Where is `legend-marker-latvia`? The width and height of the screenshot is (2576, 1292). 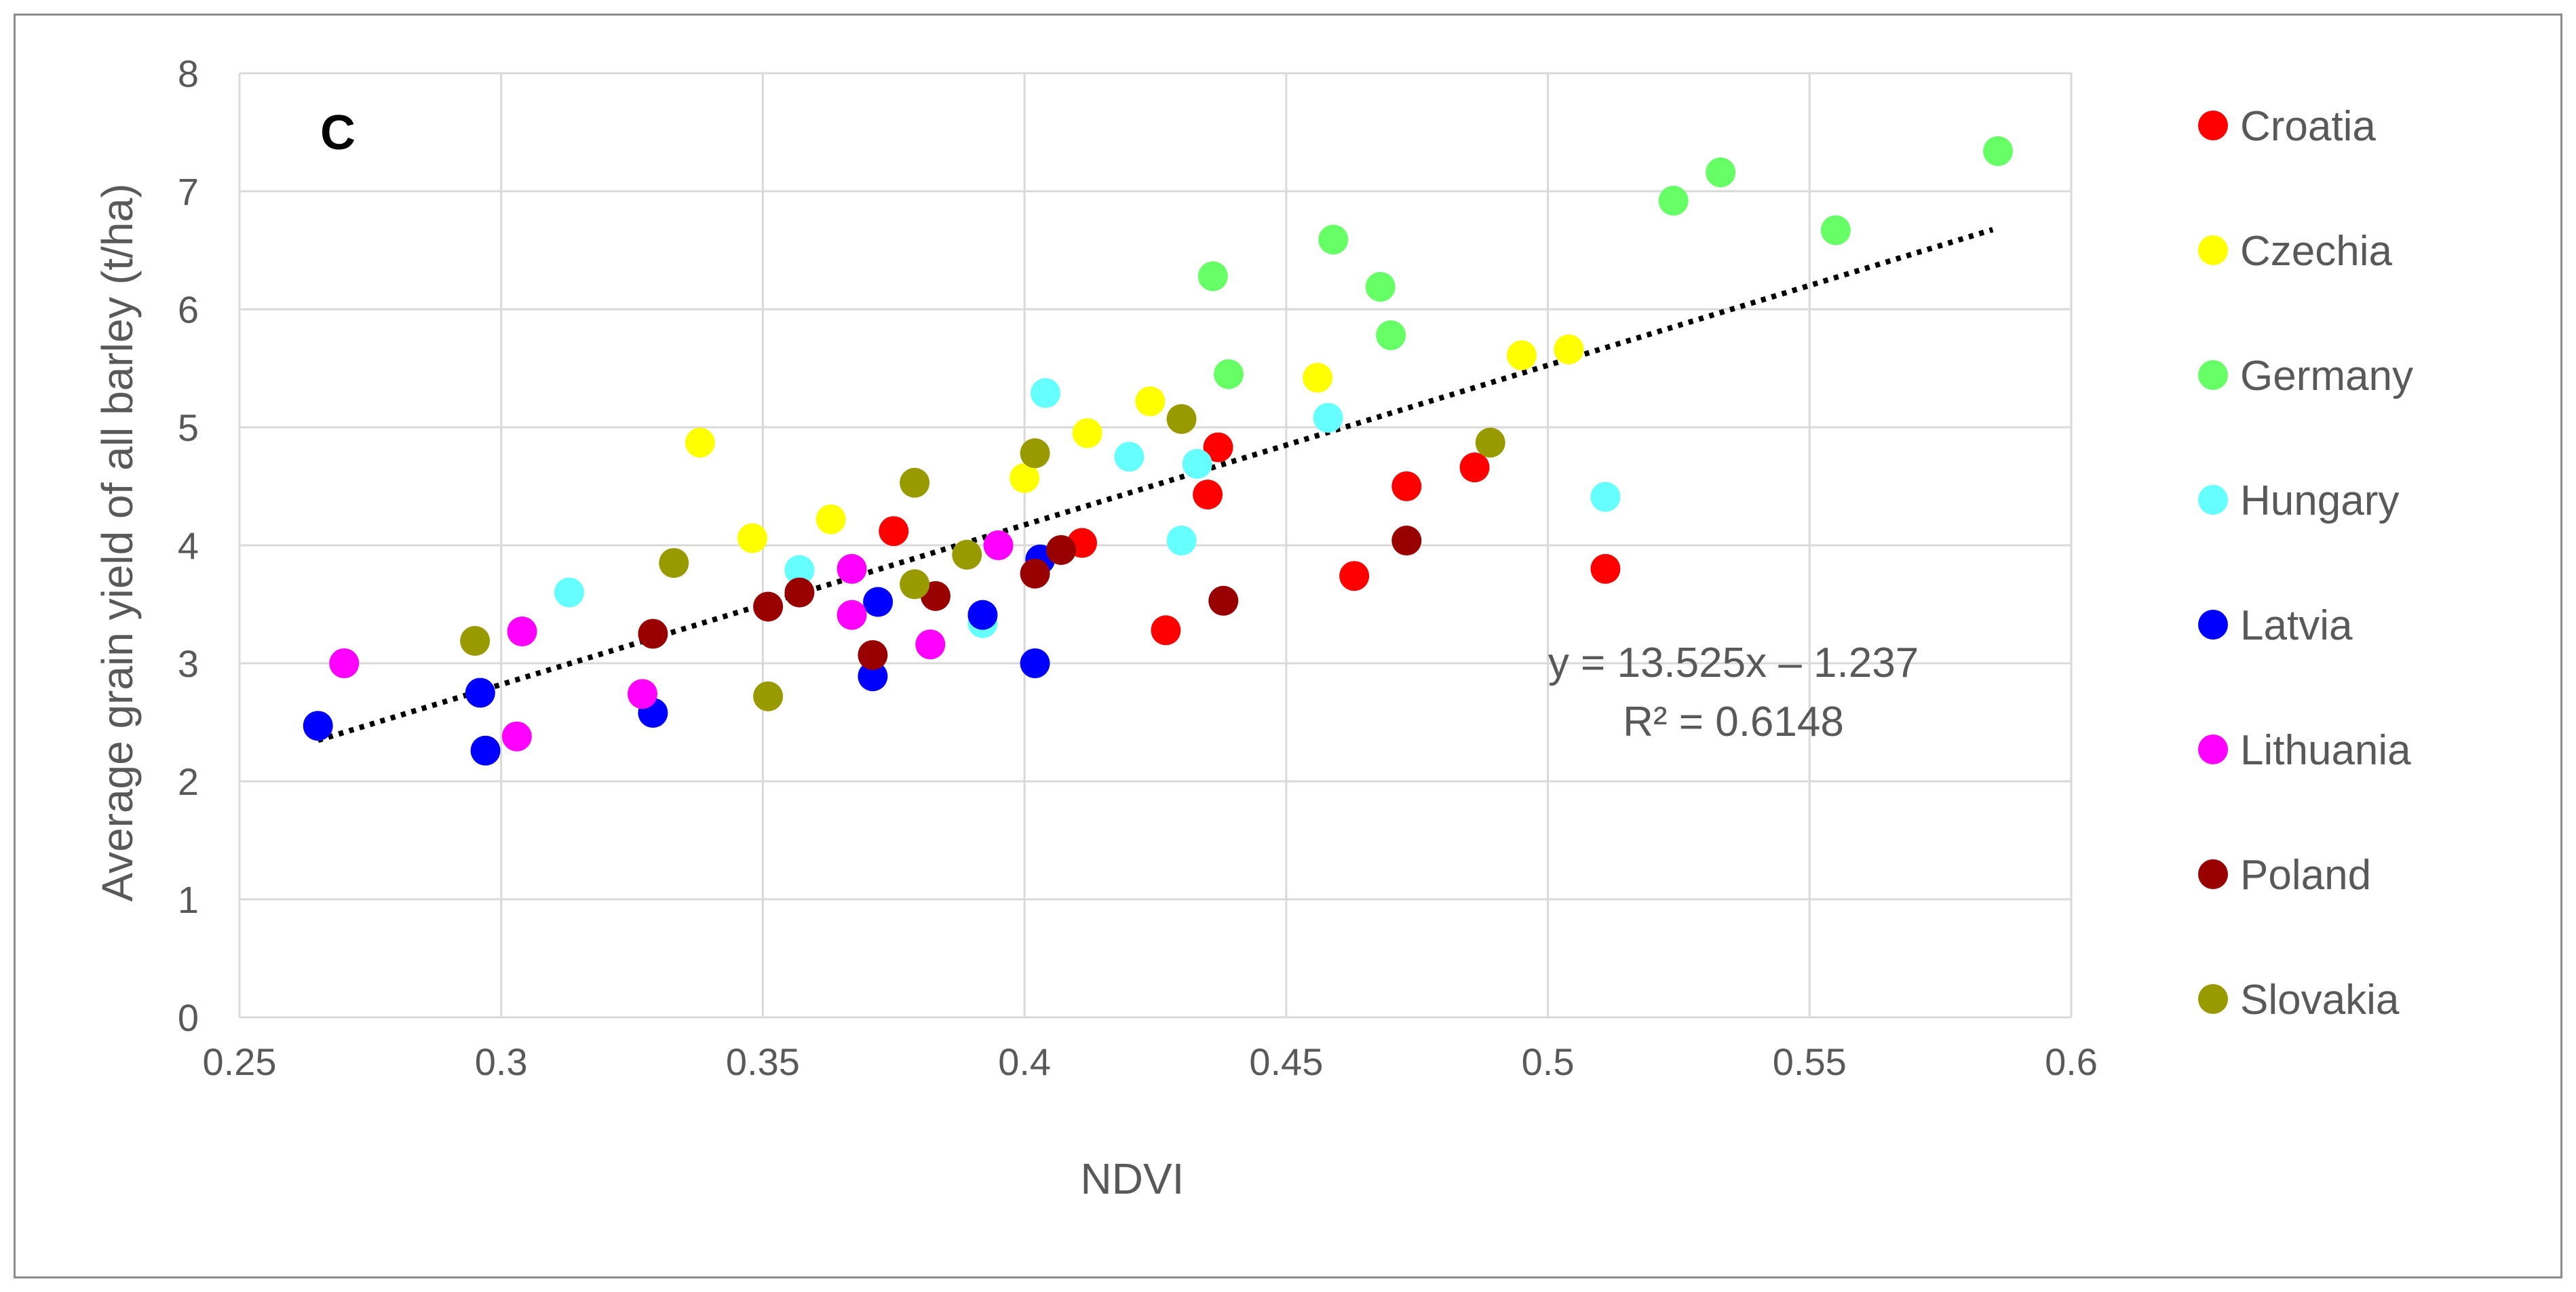
legend-marker-latvia is located at coordinates (2213, 625).